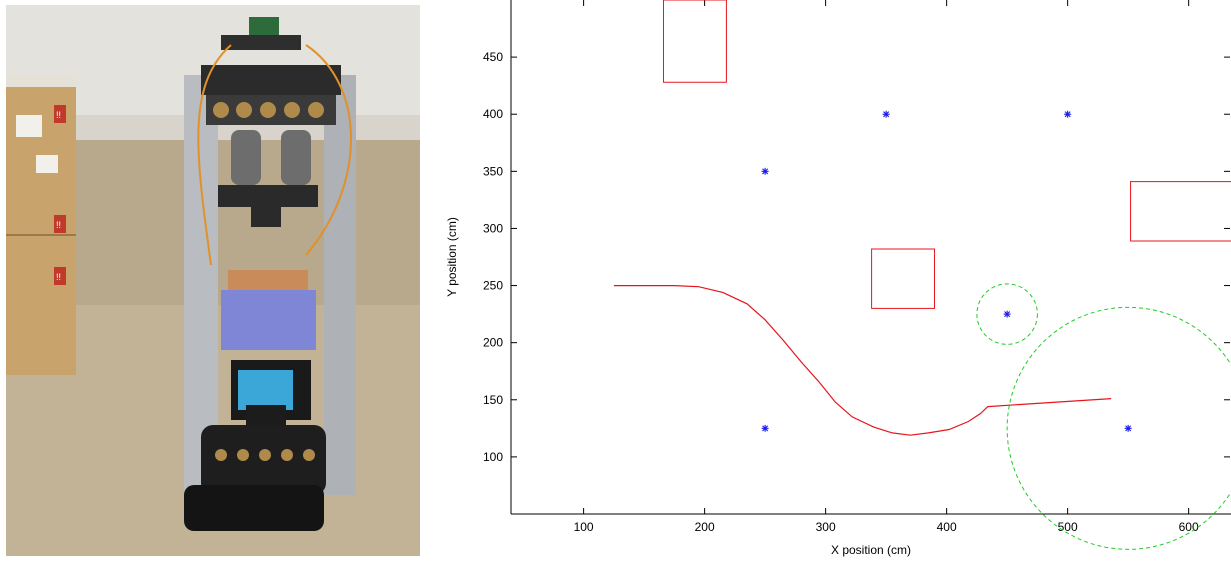  Describe the element at coordinates (493, 171) in the screenshot. I see `y-tick-label: 350` at that location.